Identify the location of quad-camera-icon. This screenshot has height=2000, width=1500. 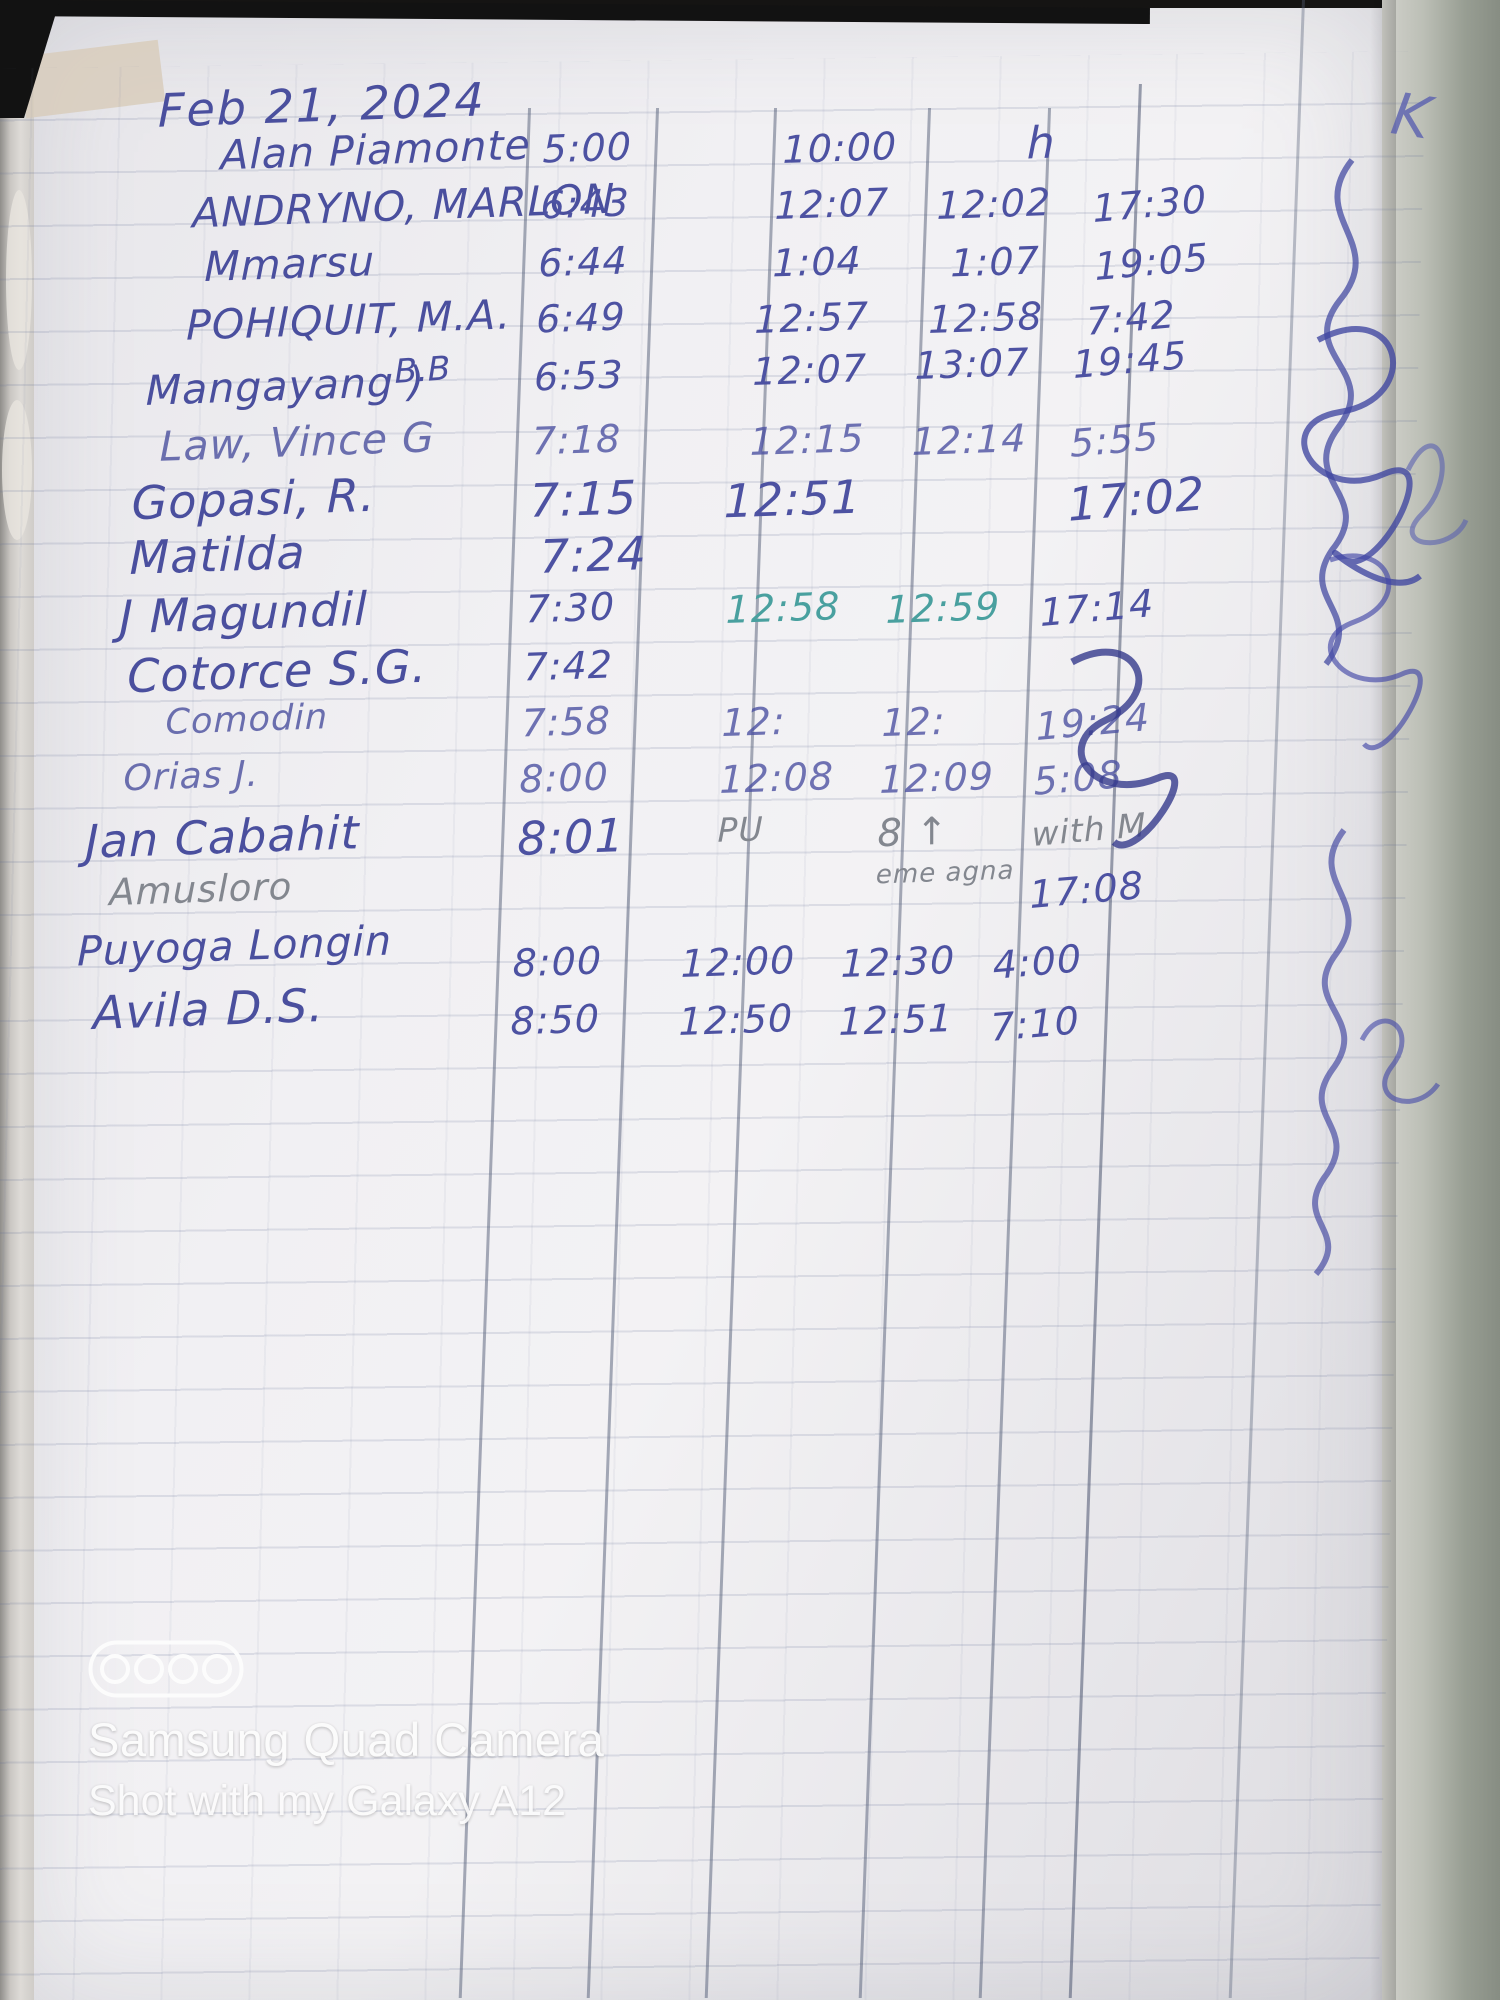
(166, 1669).